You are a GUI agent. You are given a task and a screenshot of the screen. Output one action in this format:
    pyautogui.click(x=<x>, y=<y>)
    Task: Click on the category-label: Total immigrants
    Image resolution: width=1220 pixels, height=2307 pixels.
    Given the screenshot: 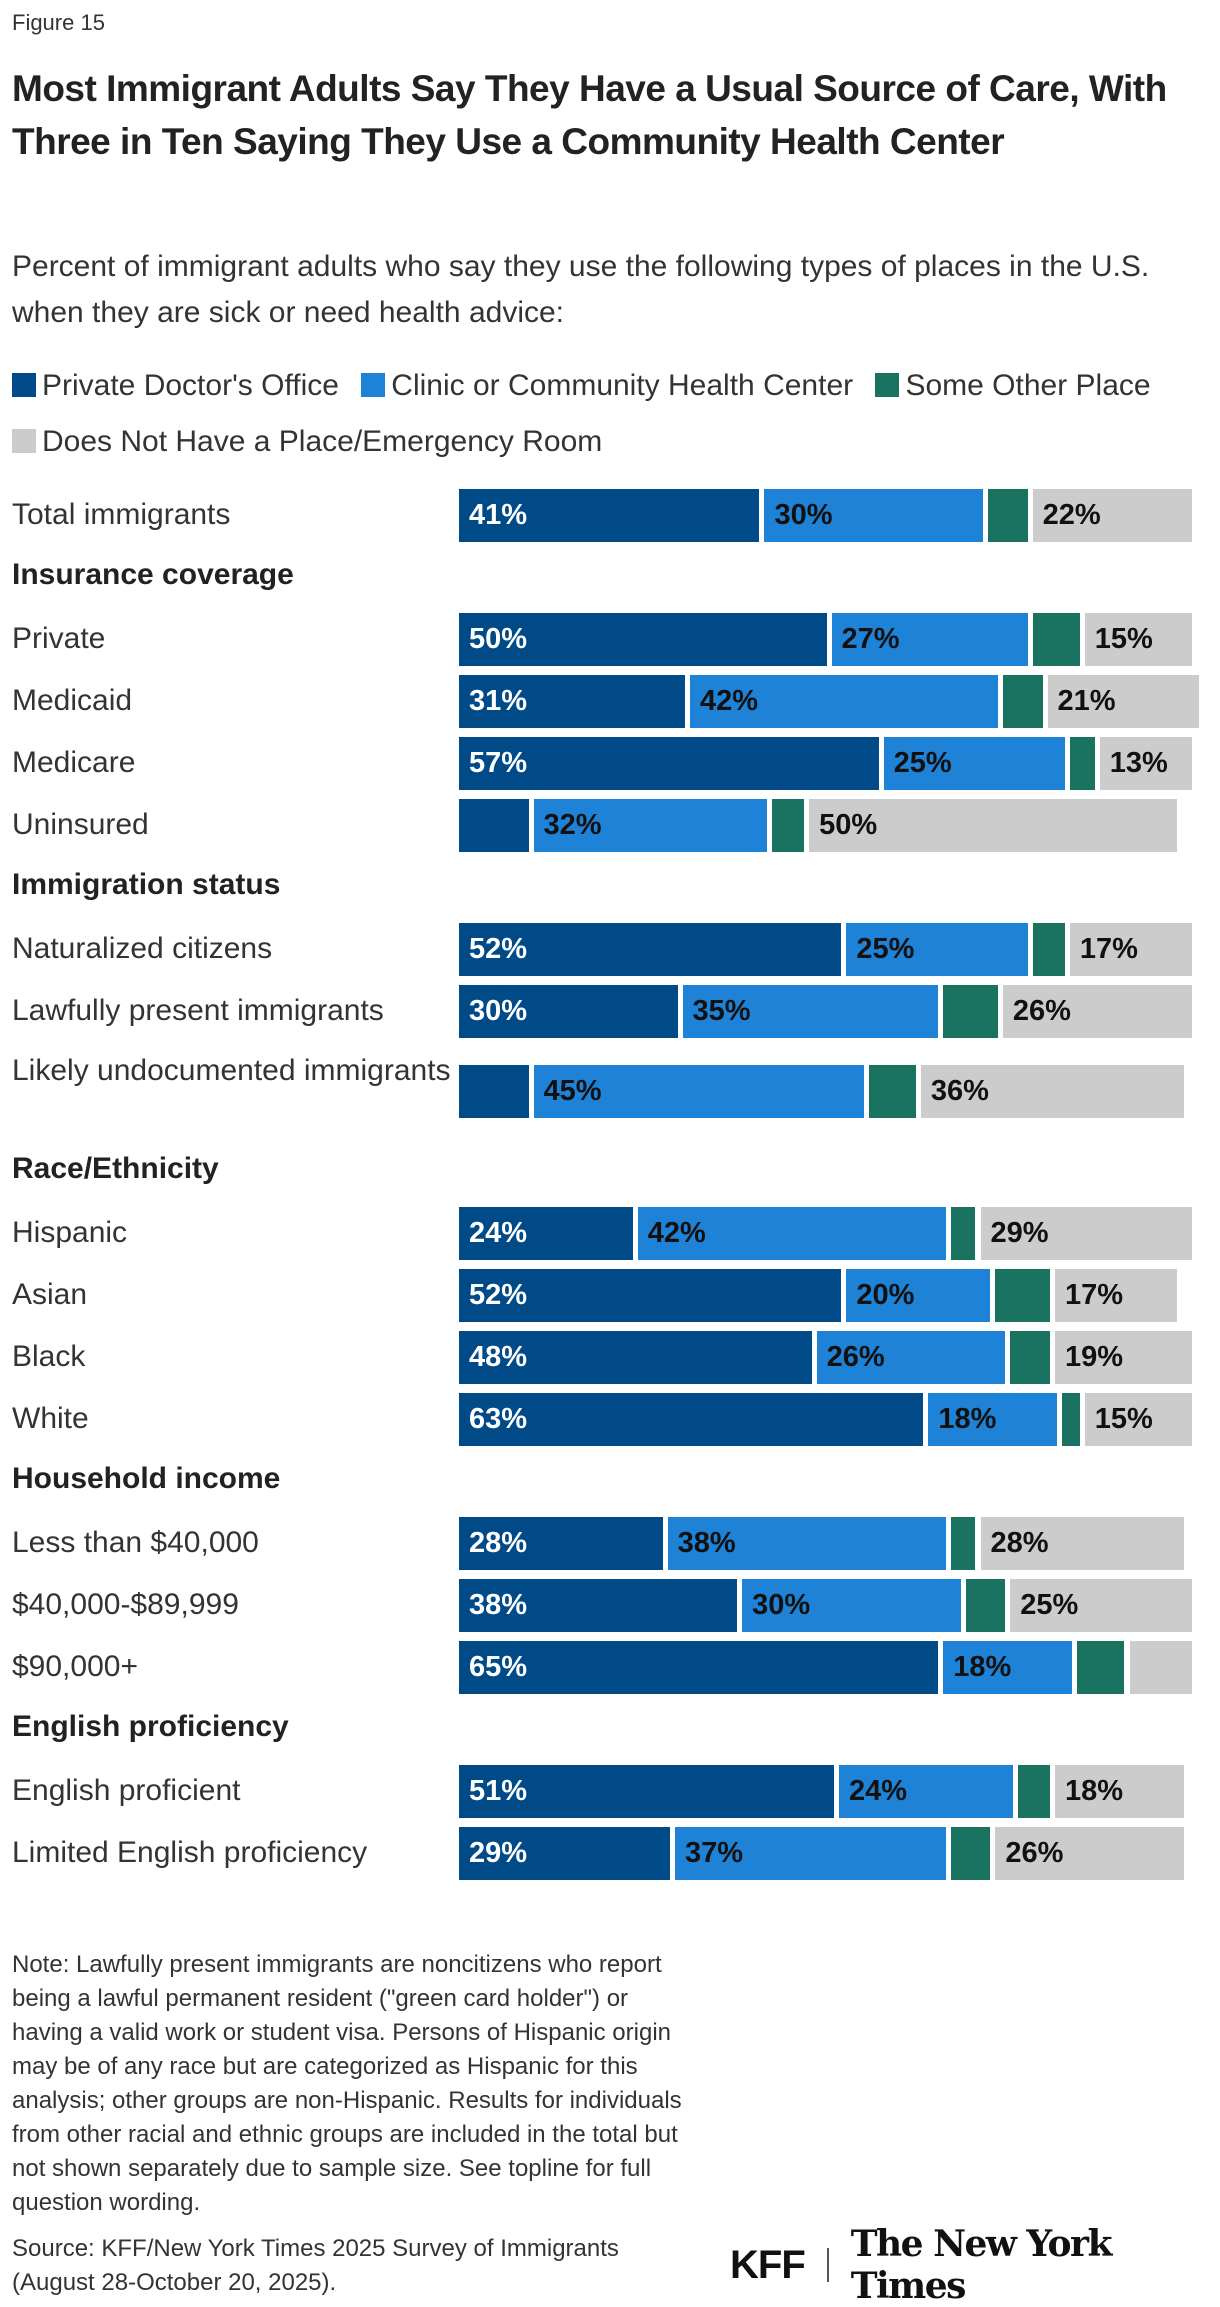 What is the action you would take?
    pyautogui.click(x=121, y=514)
    